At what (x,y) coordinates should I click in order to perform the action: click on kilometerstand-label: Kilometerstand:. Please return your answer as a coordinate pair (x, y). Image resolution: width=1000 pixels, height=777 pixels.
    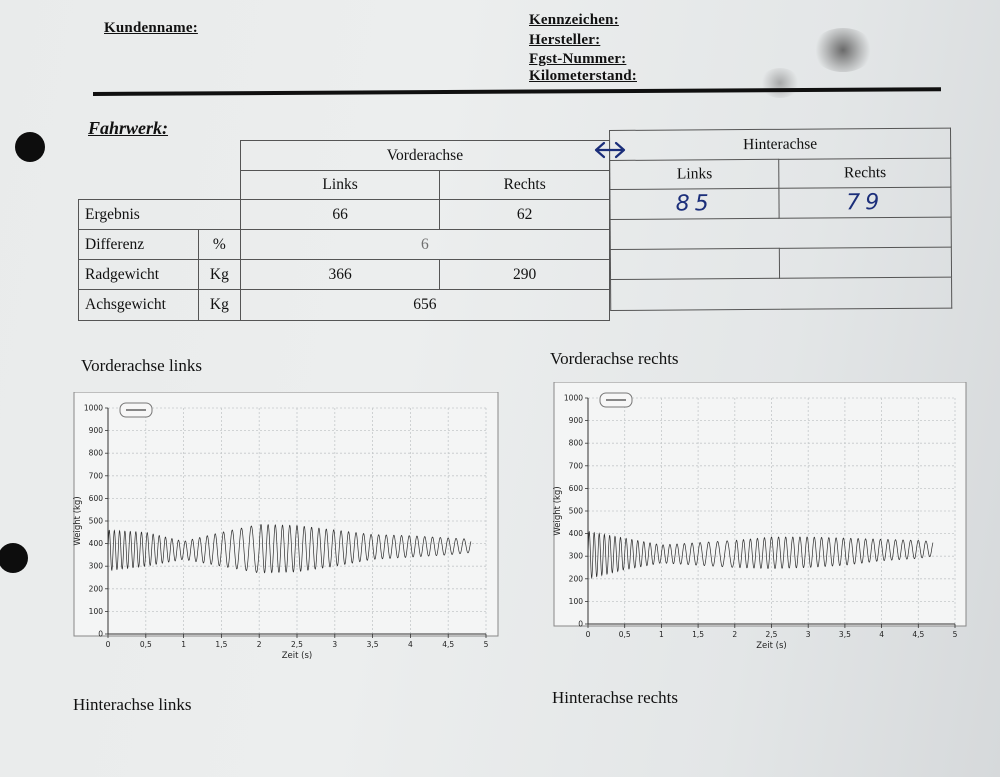
    Looking at the image, I should click on (583, 76).